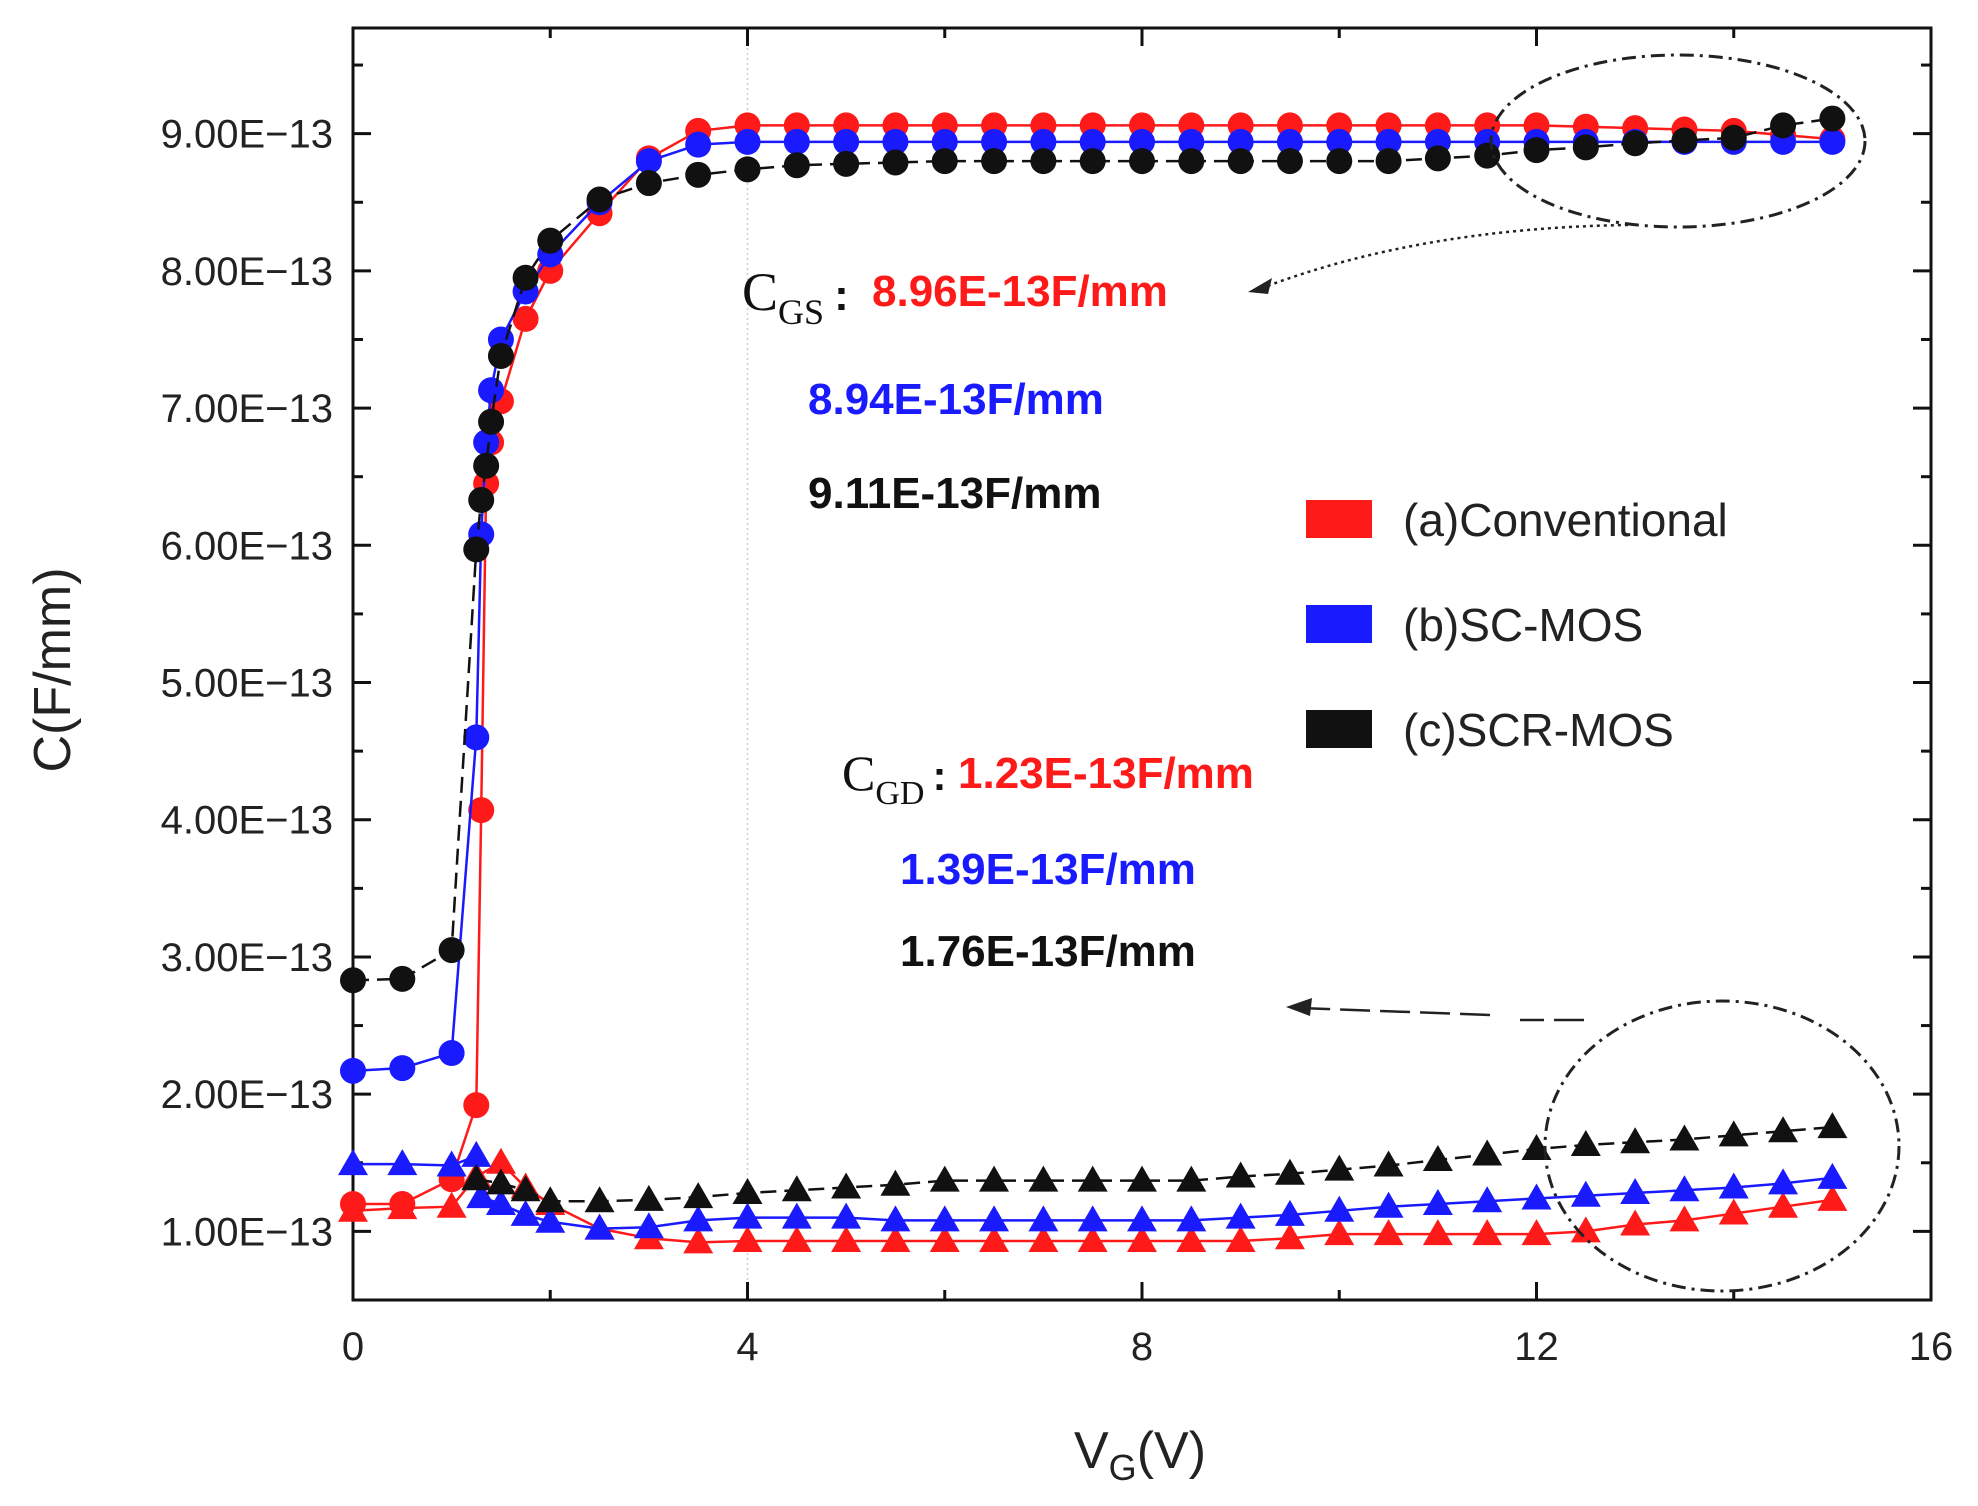  I want to click on cgs-value-sc-mos: 8.94E-13F/mm, so click(956, 399).